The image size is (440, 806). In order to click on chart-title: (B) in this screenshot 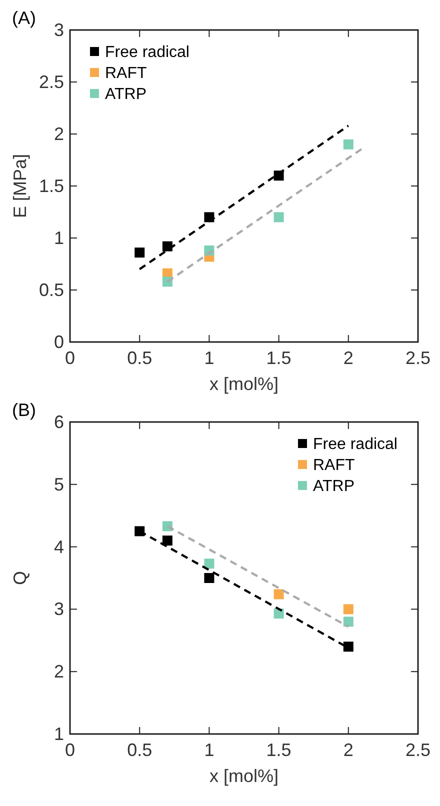, I will do `click(24, 410)`.